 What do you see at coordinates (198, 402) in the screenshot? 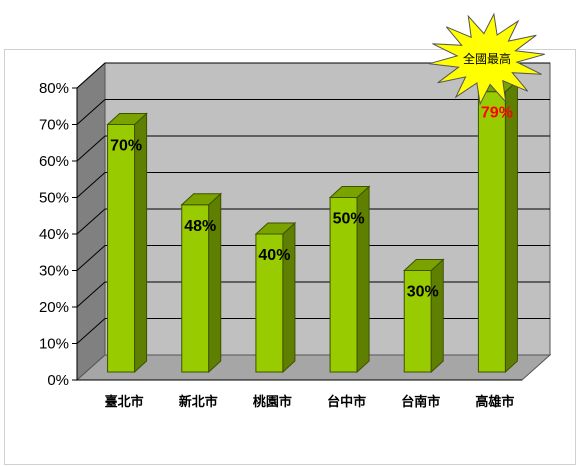
I see `x-tick-label: 新北市` at bounding box center [198, 402].